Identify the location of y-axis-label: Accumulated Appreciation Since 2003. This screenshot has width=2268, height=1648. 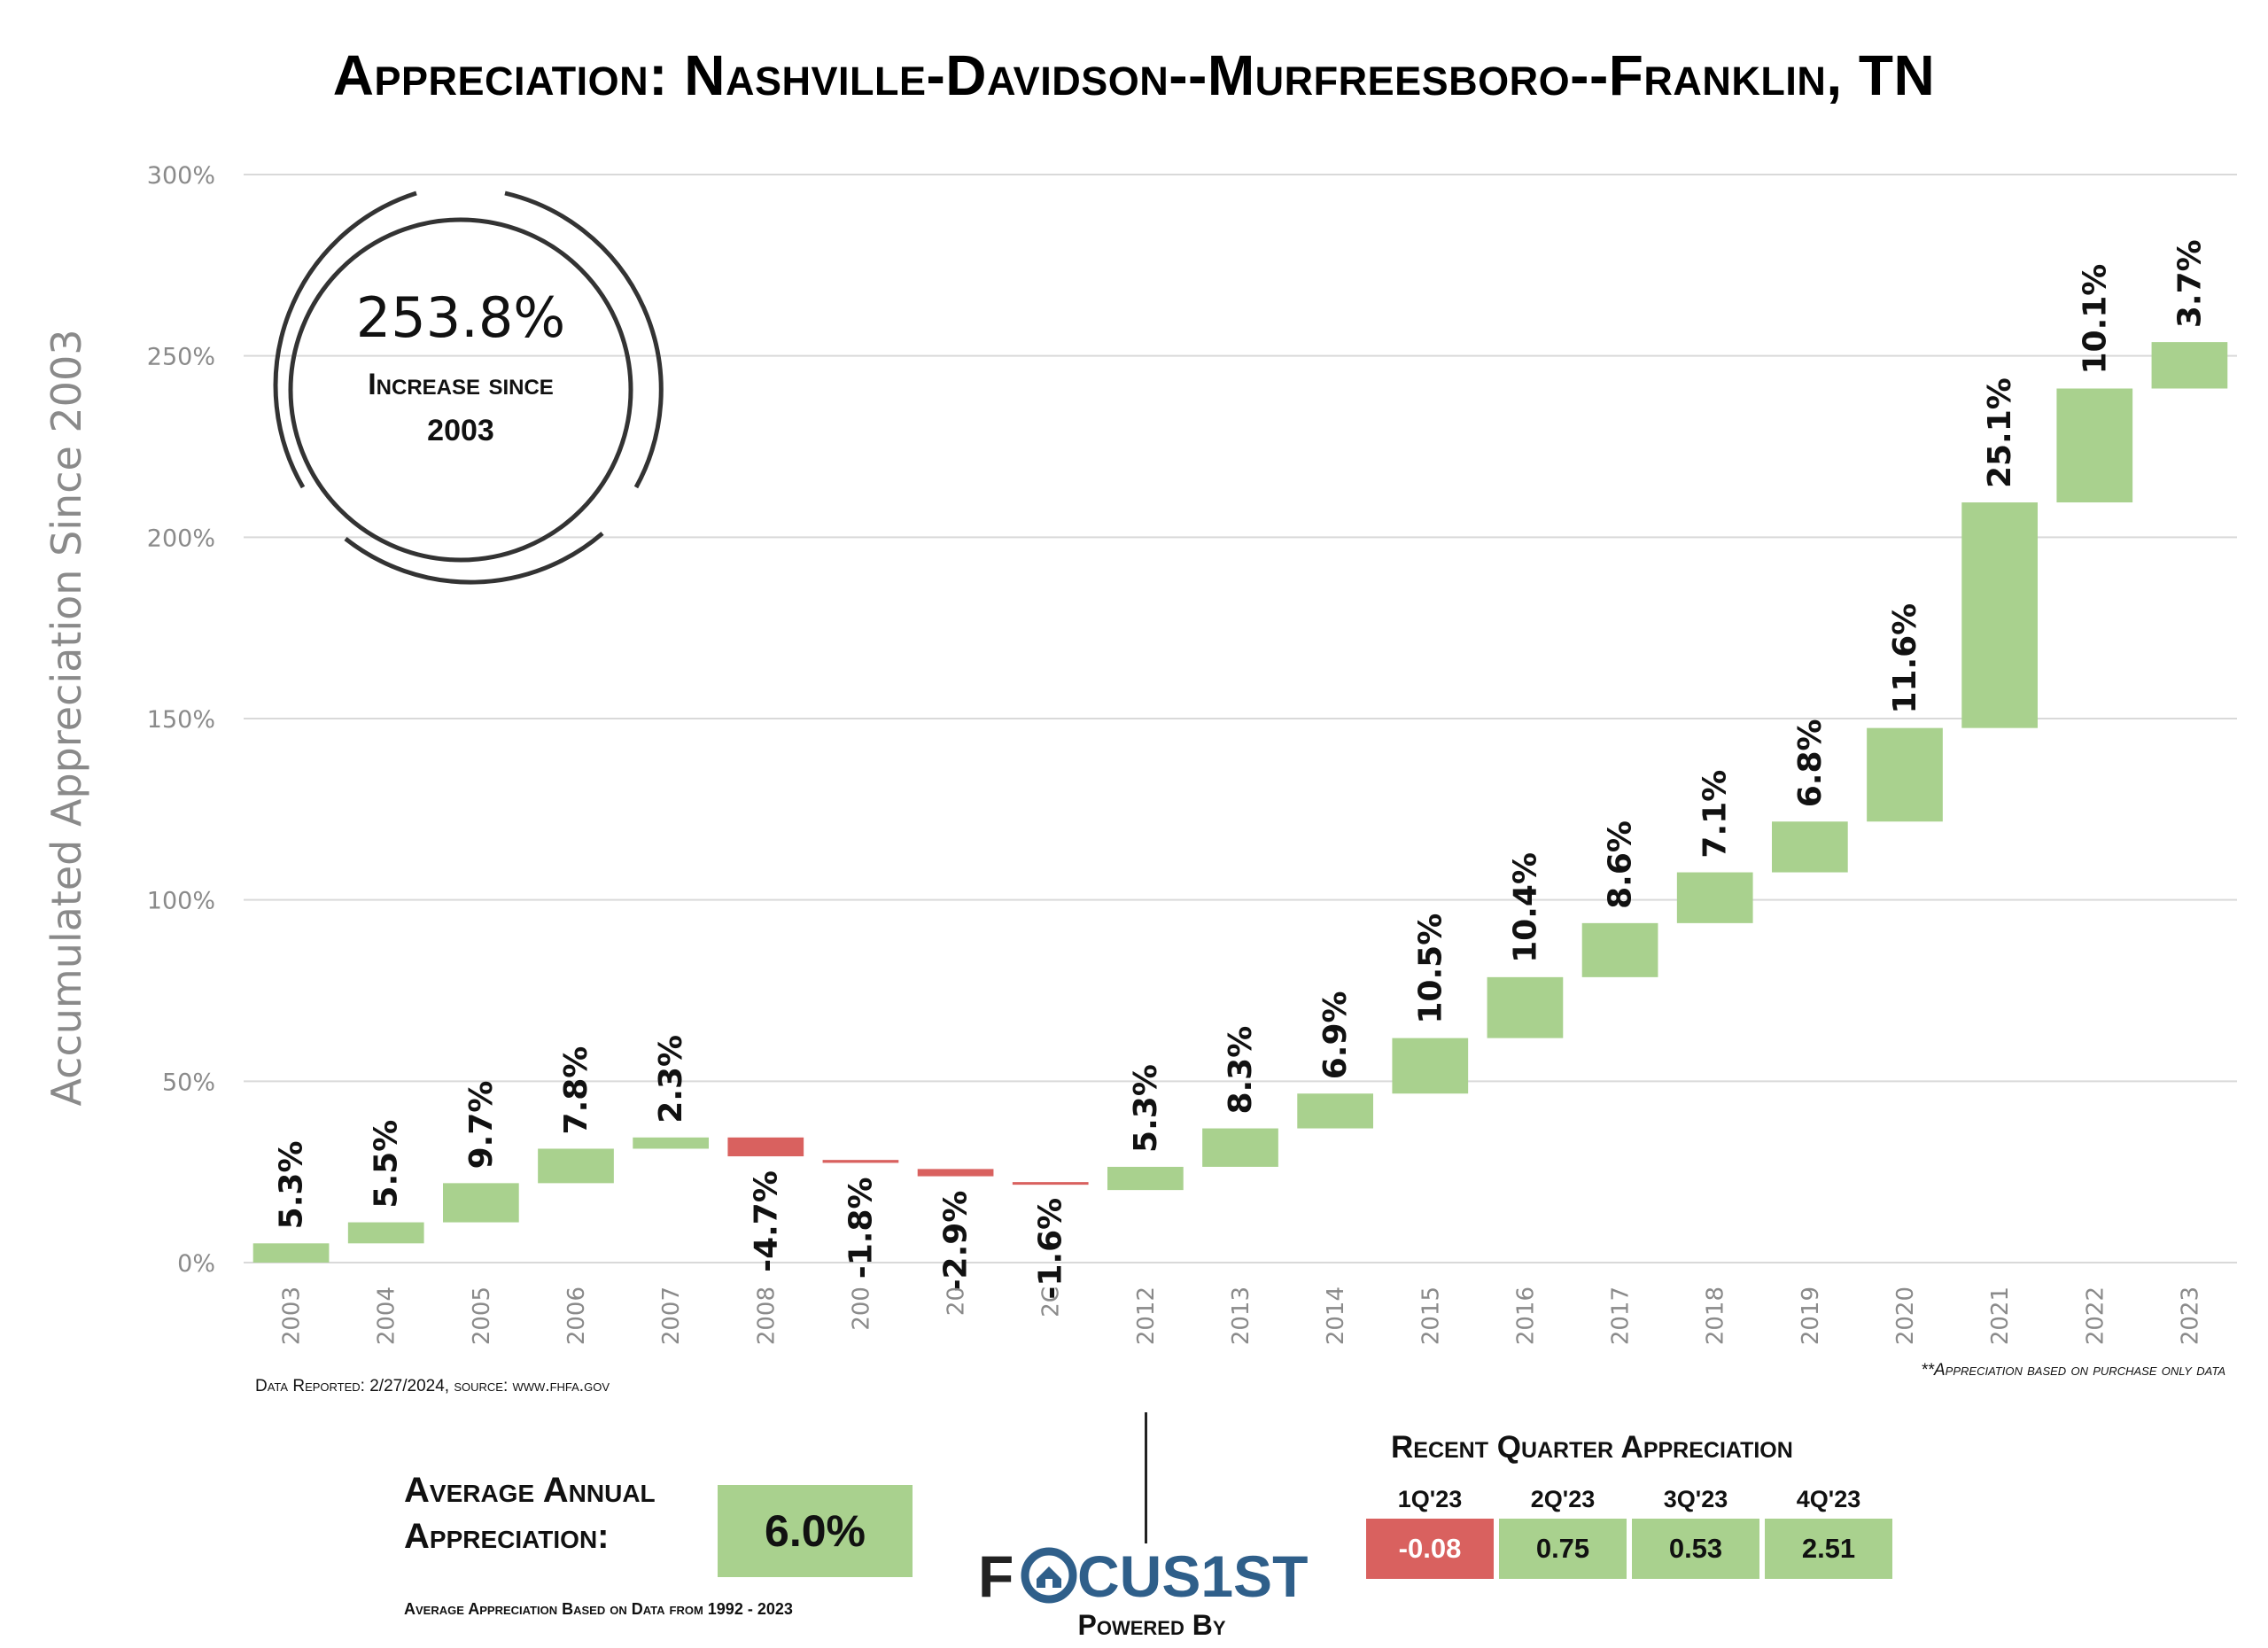
(66, 718).